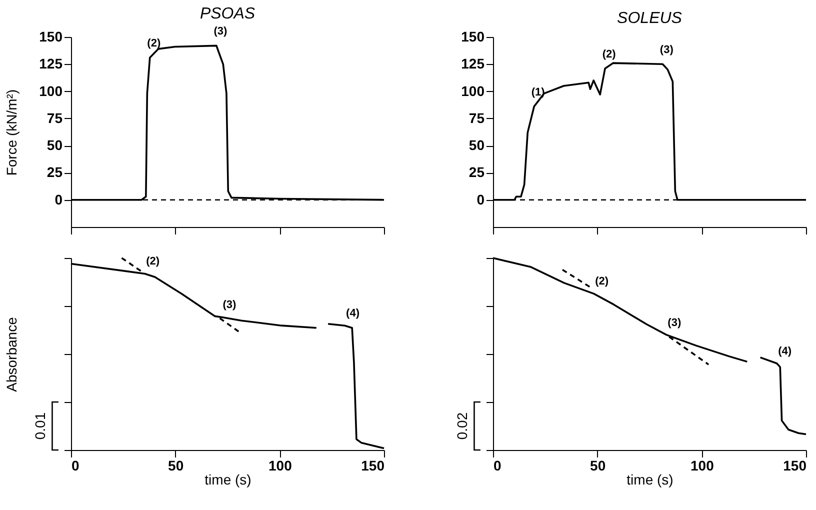 The height and width of the screenshot is (510, 816). Describe the element at coordinates (12, 354) in the screenshot. I see `y-axis-title: Absorbance` at that location.